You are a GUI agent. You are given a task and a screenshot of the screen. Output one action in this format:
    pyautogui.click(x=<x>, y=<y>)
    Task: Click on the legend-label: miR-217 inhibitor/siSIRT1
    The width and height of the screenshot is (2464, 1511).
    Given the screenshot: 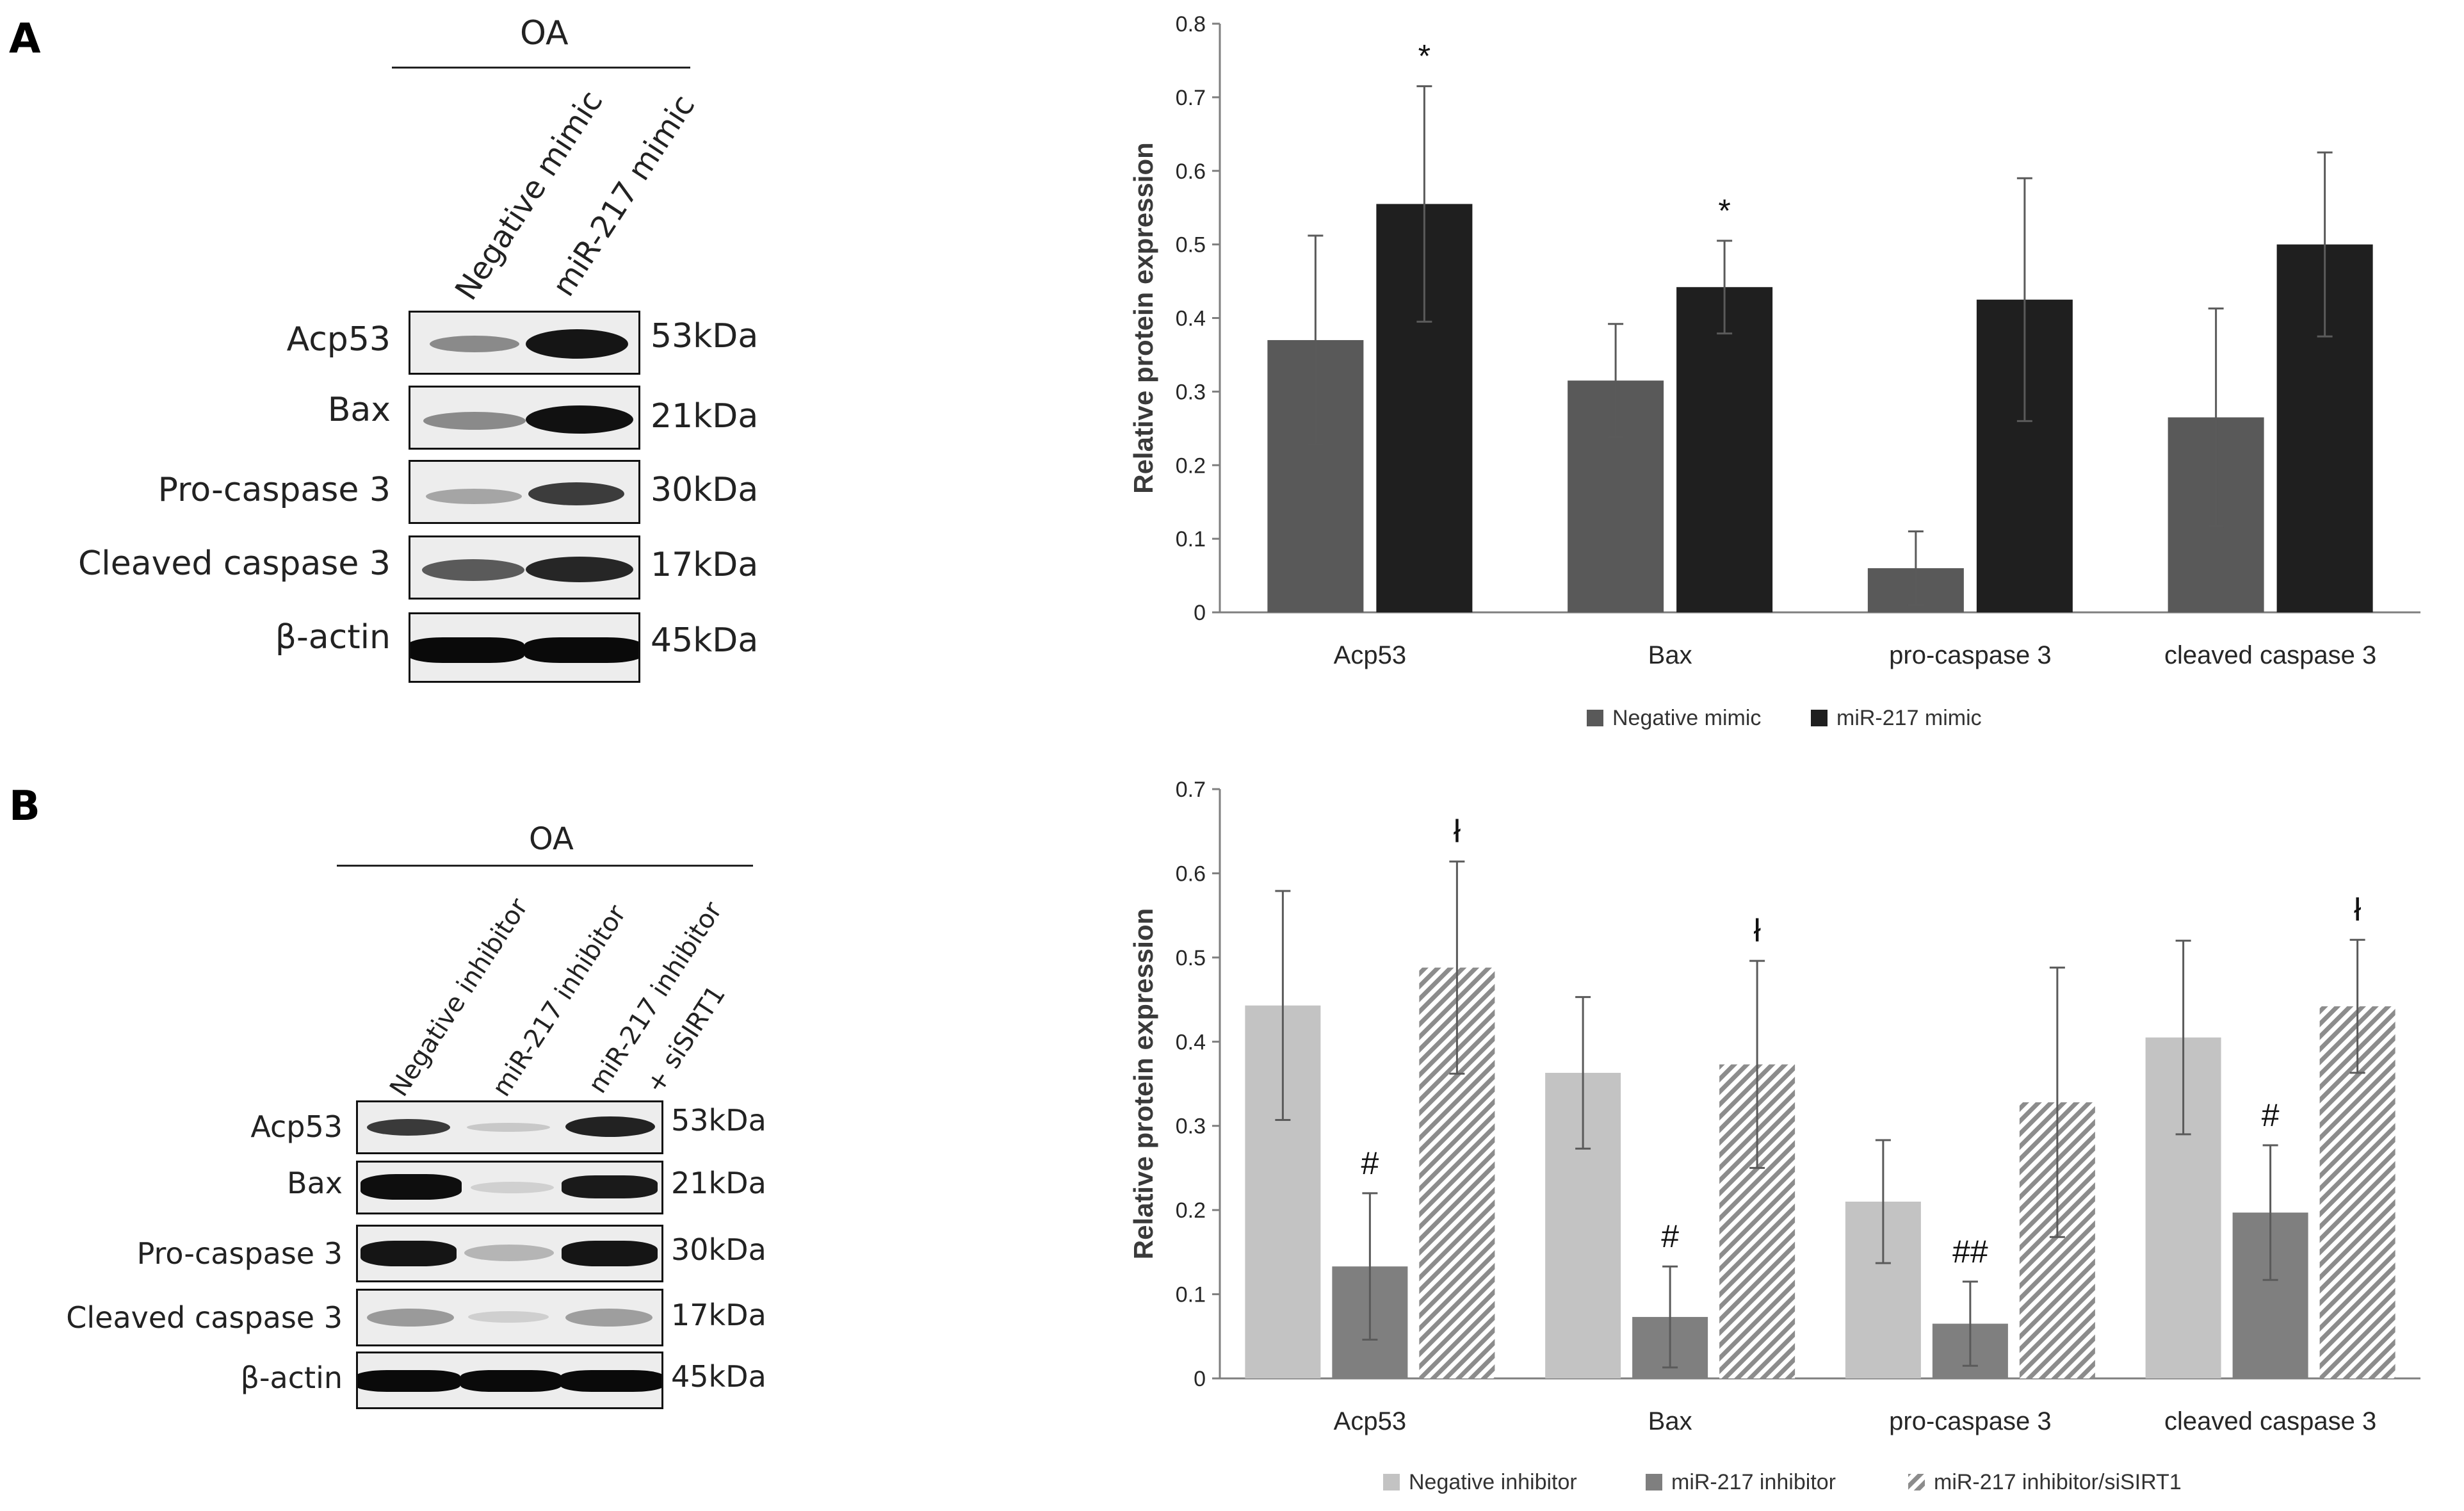 What is the action you would take?
    pyautogui.click(x=2058, y=1482)
    